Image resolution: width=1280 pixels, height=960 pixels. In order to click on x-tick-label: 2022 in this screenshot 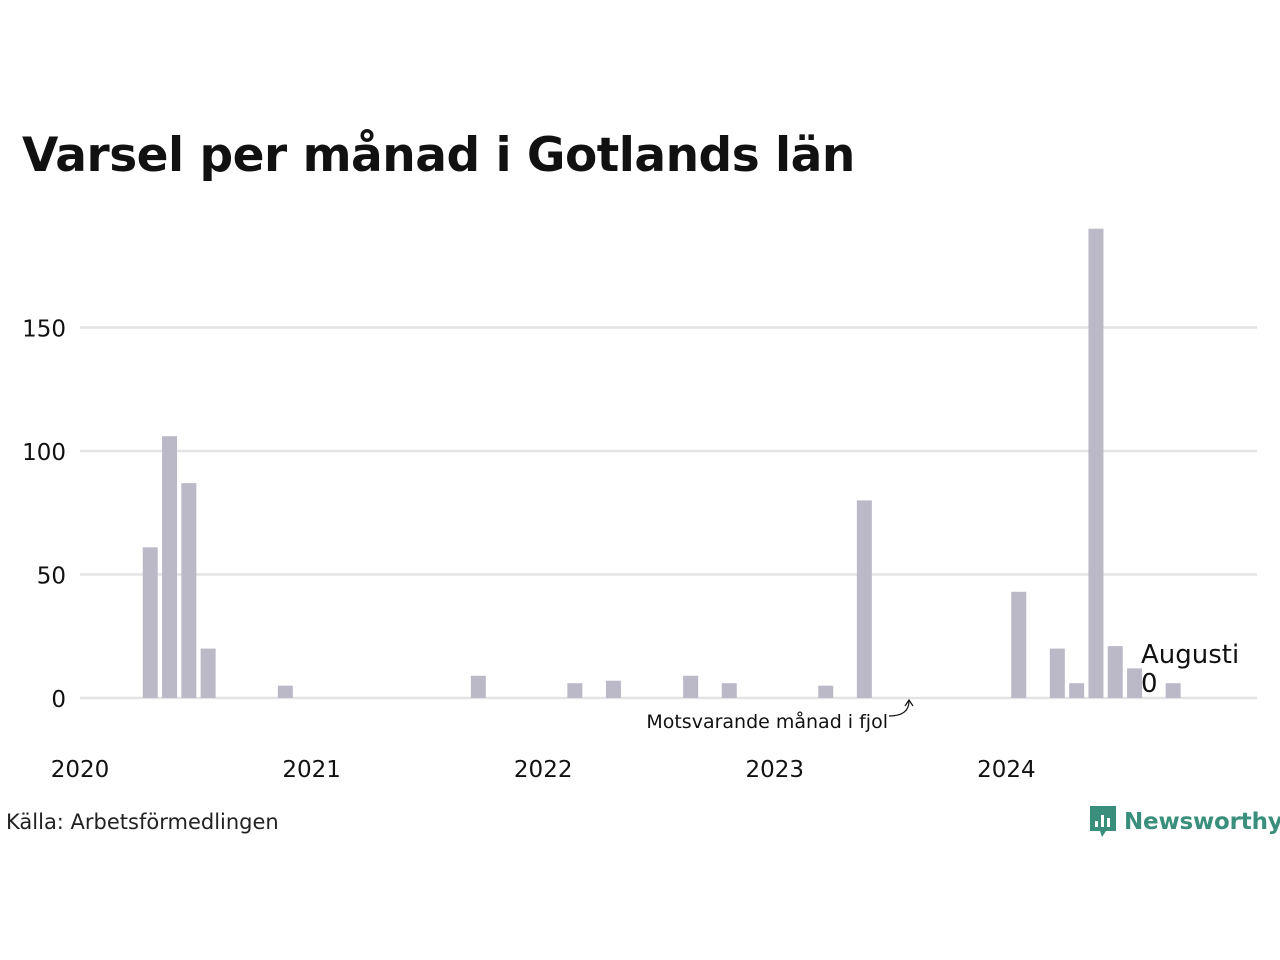, I will do `click(543, 770)`.